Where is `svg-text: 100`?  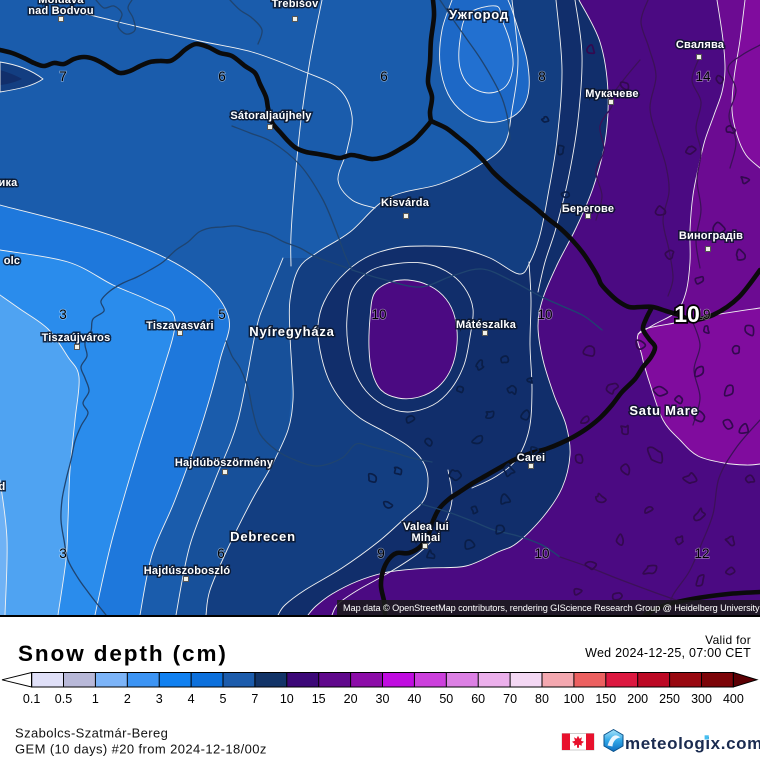
svg-text: 100 is located at coordinates (573, 699).